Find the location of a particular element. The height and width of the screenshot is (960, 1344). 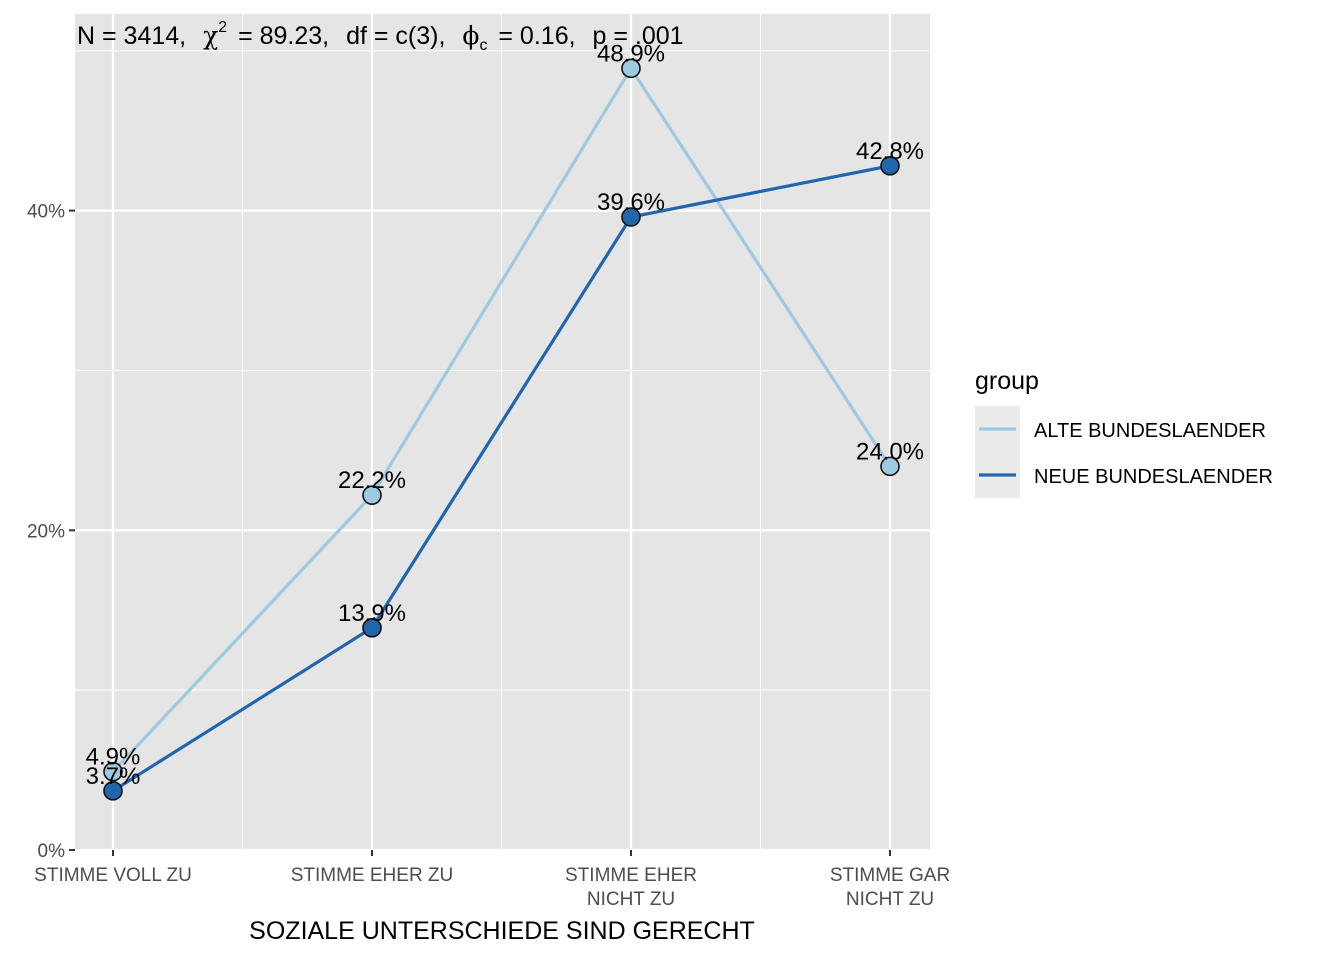

legend-label: ALTE BUNDESLAENDER is located at coordinates (1150, 431).